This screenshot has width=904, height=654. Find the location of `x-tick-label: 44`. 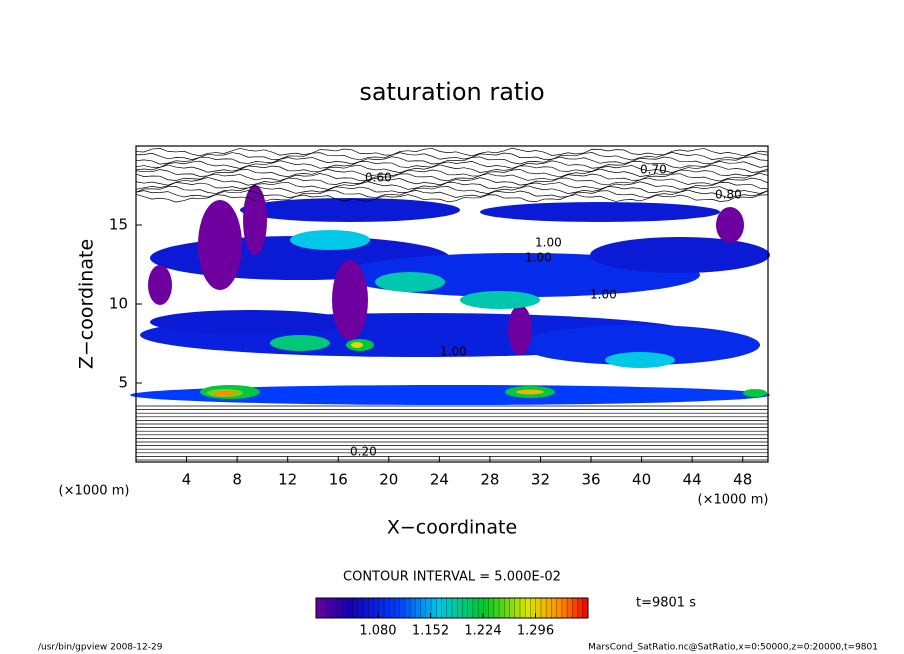

x-tick-label: 44 is located at coordinates (692, 480).